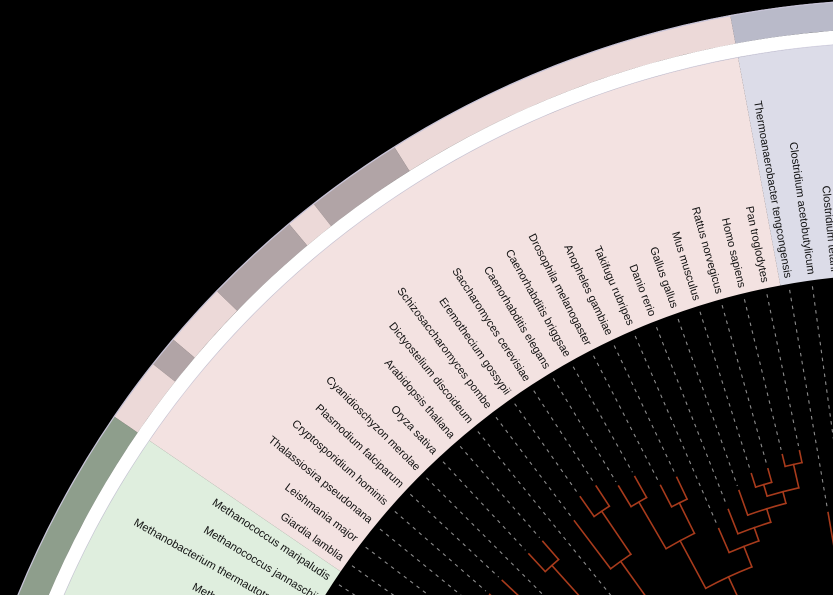 The image size is (833, 595). Describe the element at coordinates (202, 517) in the screenshot. I see `domain-region-archaea` at that location.